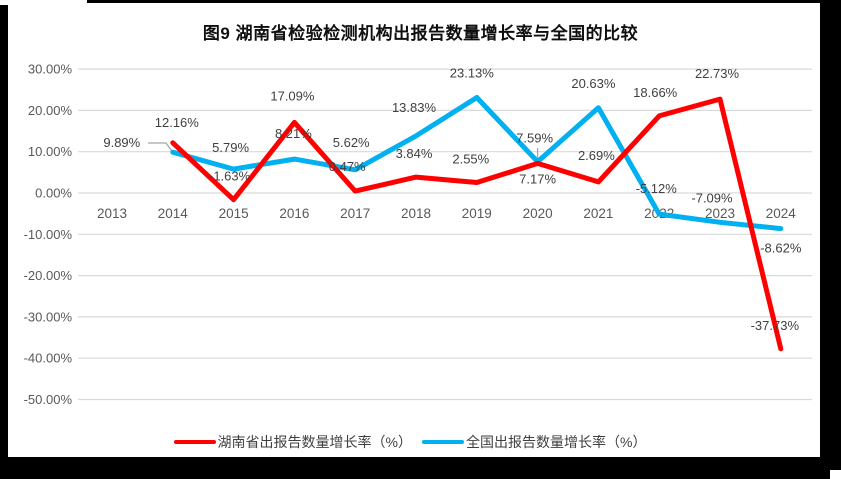 This screenshot has width=841, height=479. Describe the element at coordinates (596, 155) in the screenshot. I see `data-label: 2.69%` at that location.